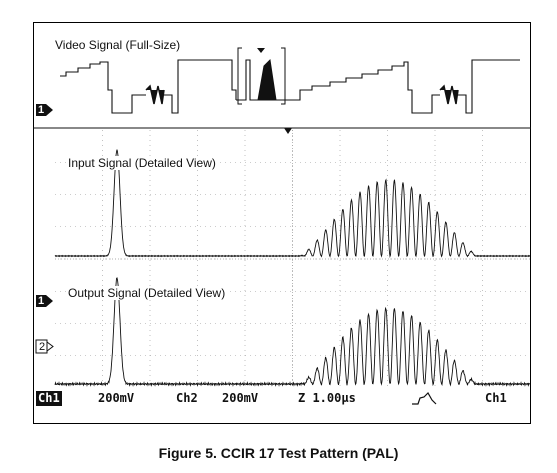 This screenshot has width=557, height=473. I want to click on ch1-marker-text-bottom: 1, so click(41, 301).